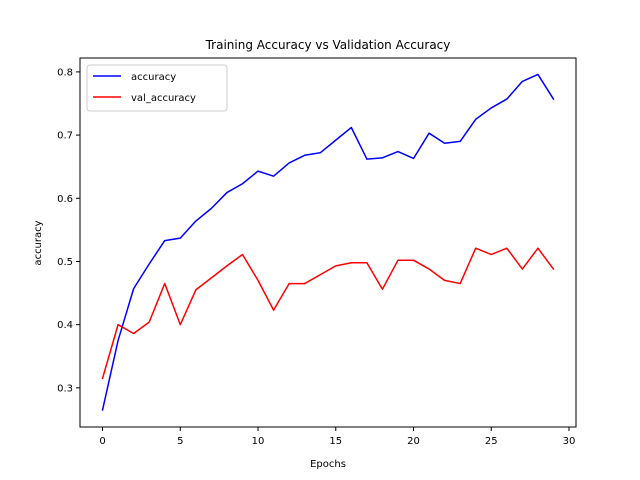  Describe the element at coordinates (491, 441) in the screenshot. I see `x-tick-label: 25` at that location.